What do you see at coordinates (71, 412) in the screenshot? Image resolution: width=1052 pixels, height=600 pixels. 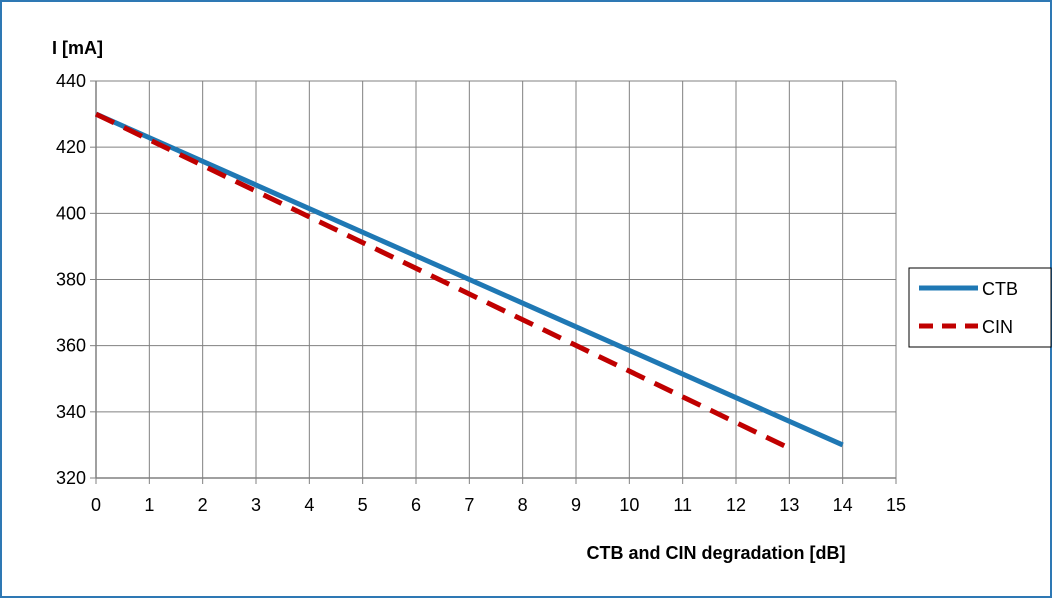 I see `y-tick-label: 340` at bounding box center [71, 412].